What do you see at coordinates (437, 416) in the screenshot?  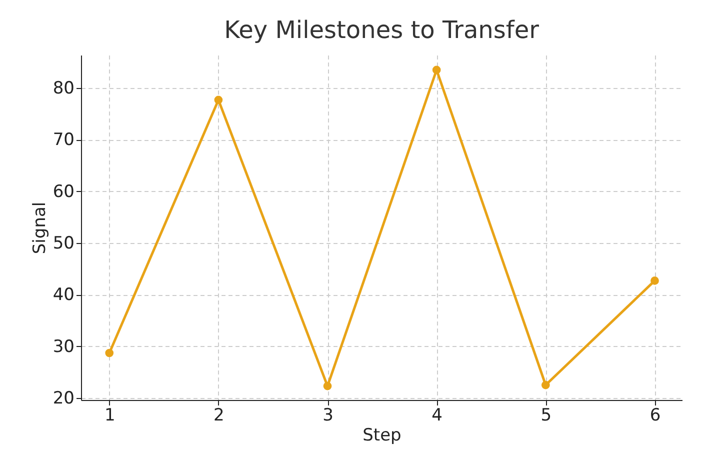 I see `x-tick-label: 4` at bounding box center [437, 416].